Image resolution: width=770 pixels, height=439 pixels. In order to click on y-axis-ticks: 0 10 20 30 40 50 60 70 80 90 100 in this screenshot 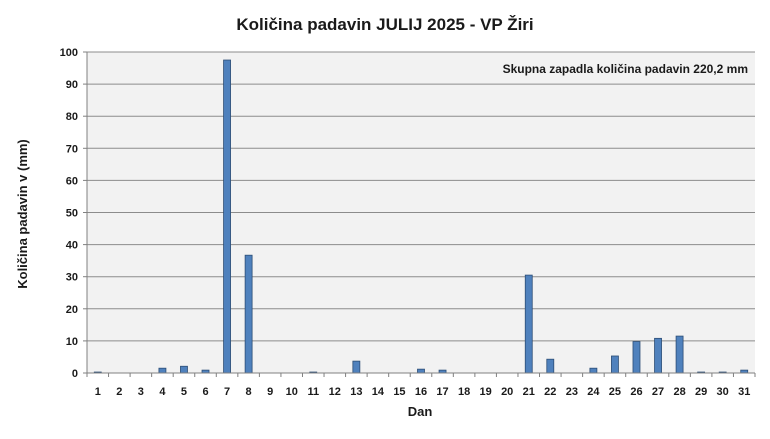, I will do `click(73, 213)`.